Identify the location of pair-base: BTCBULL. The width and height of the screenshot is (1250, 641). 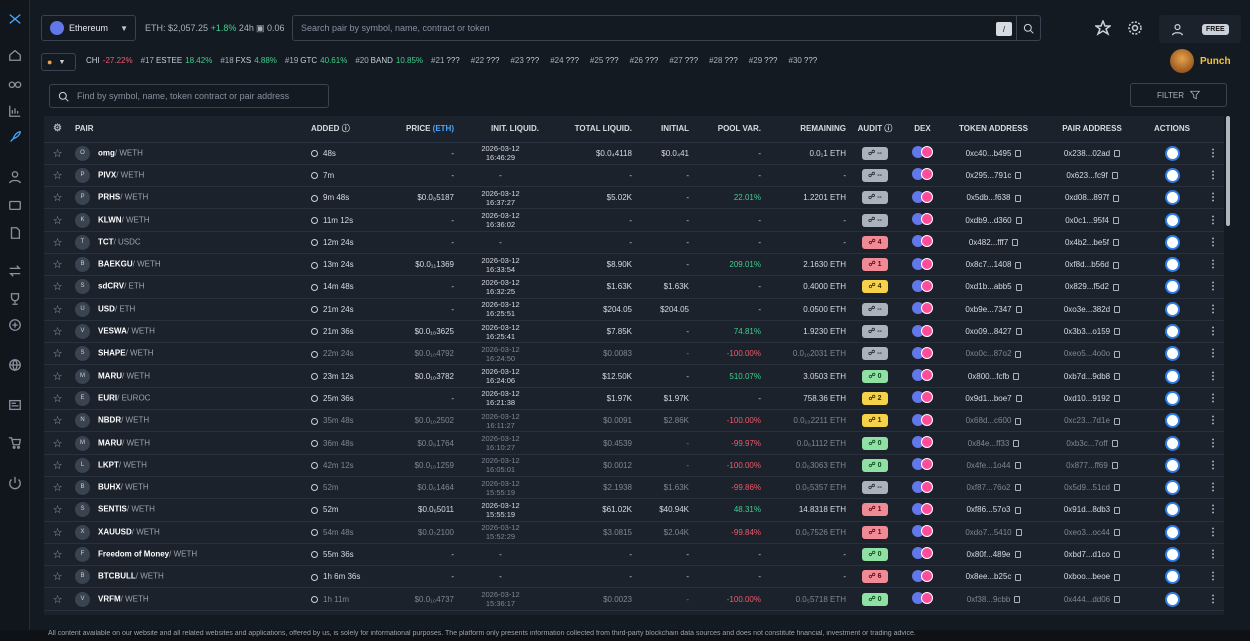
(117, 576).